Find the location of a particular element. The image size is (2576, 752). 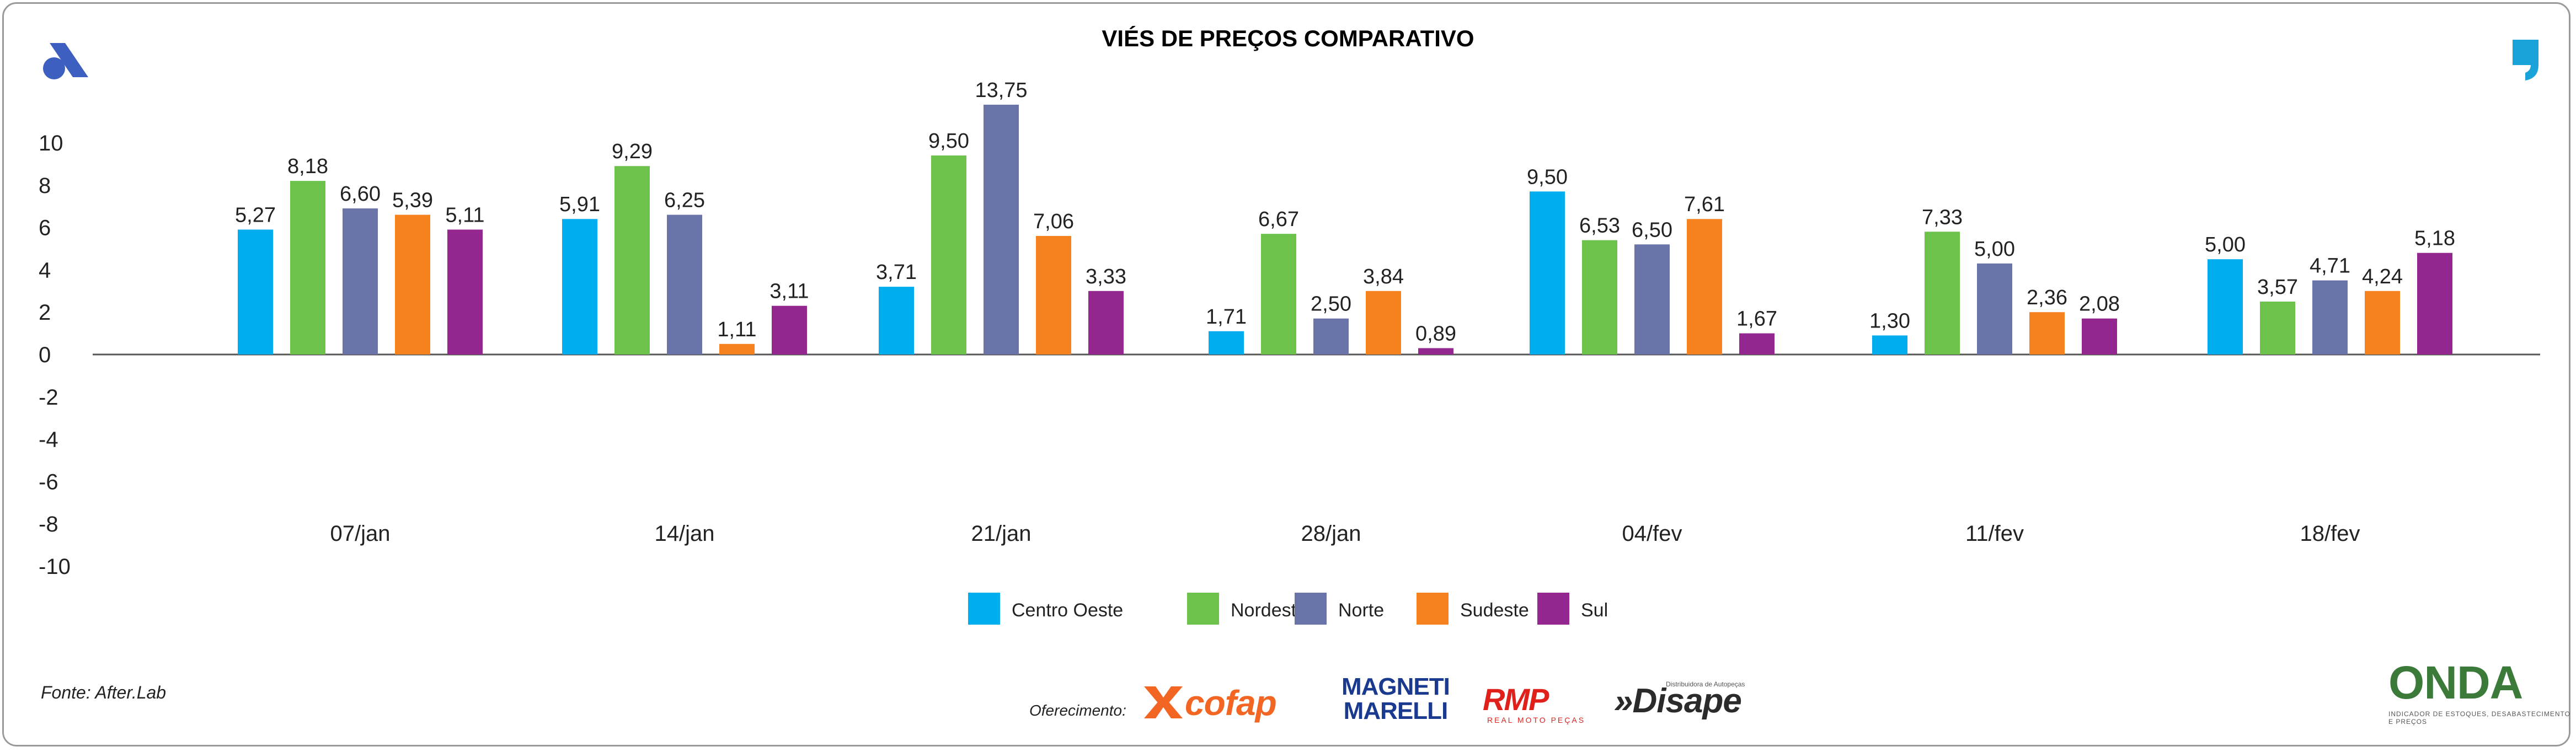

x-tick-label: 18/fev is located at coordinates (2330, 534).